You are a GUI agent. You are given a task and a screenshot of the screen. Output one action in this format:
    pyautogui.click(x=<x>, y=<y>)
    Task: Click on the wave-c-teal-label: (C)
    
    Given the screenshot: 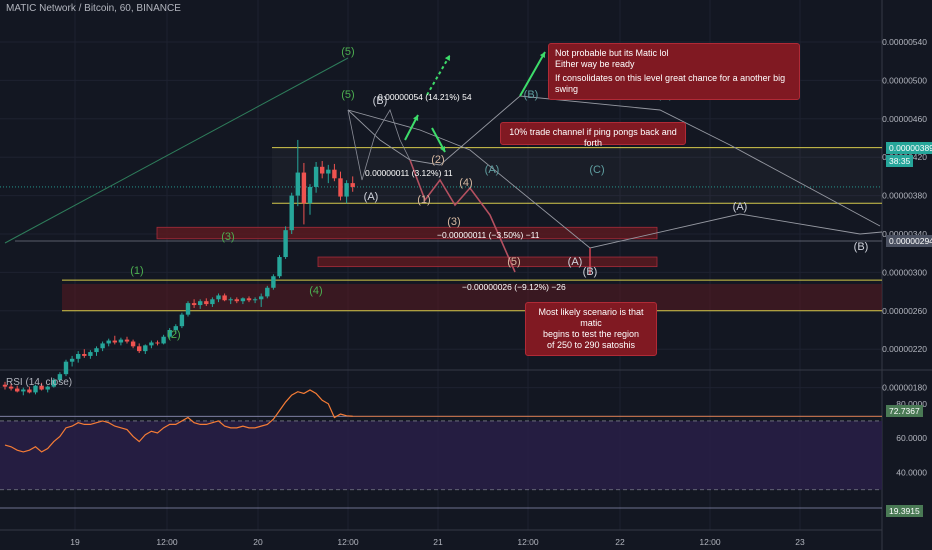 What is the action you would take?
    pyautogui.click(x=596, y=170)
    